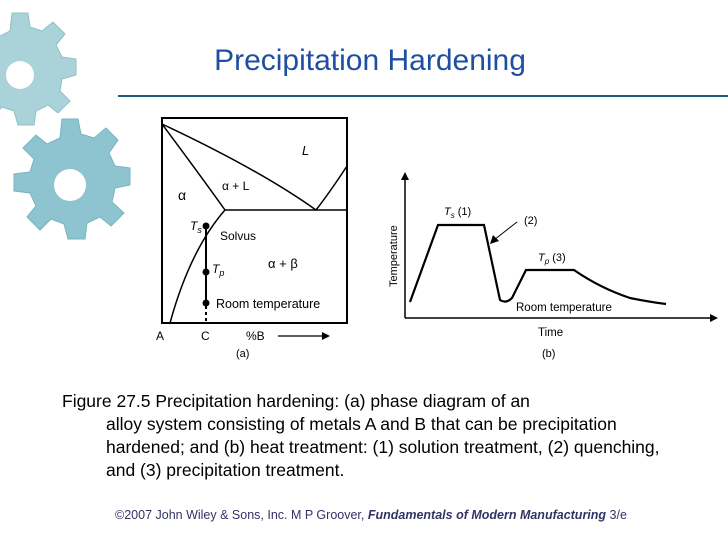 This screenshot has width=728, height=546. I want to click on label-liquid: L, so click(305, 150).